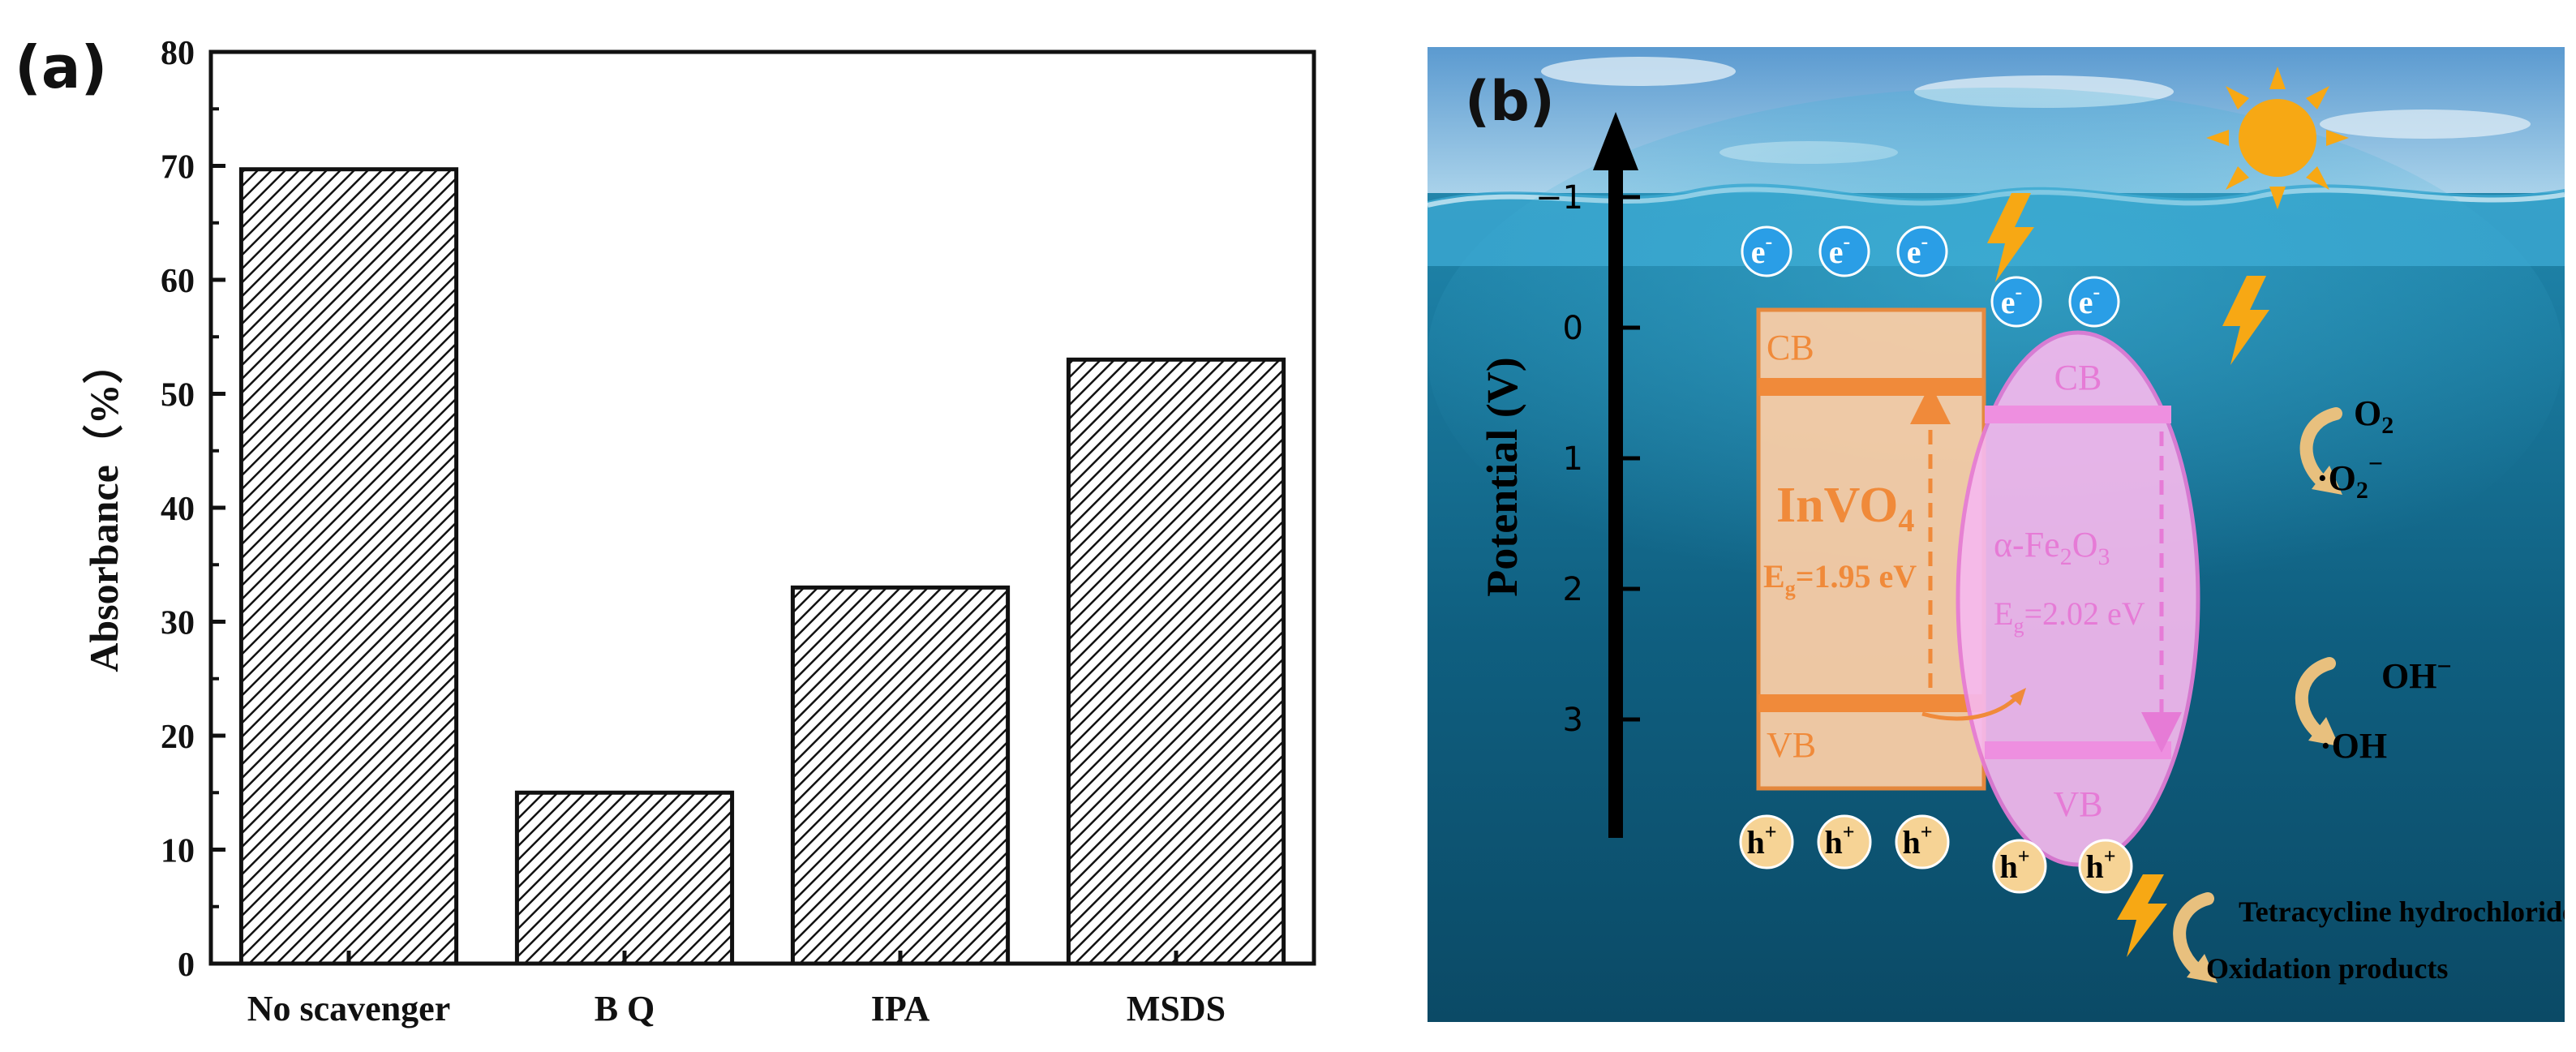 The height and width of the screenshot is (1052, 2576). I want to click on svg-text: OH−, so click(2416, 673).